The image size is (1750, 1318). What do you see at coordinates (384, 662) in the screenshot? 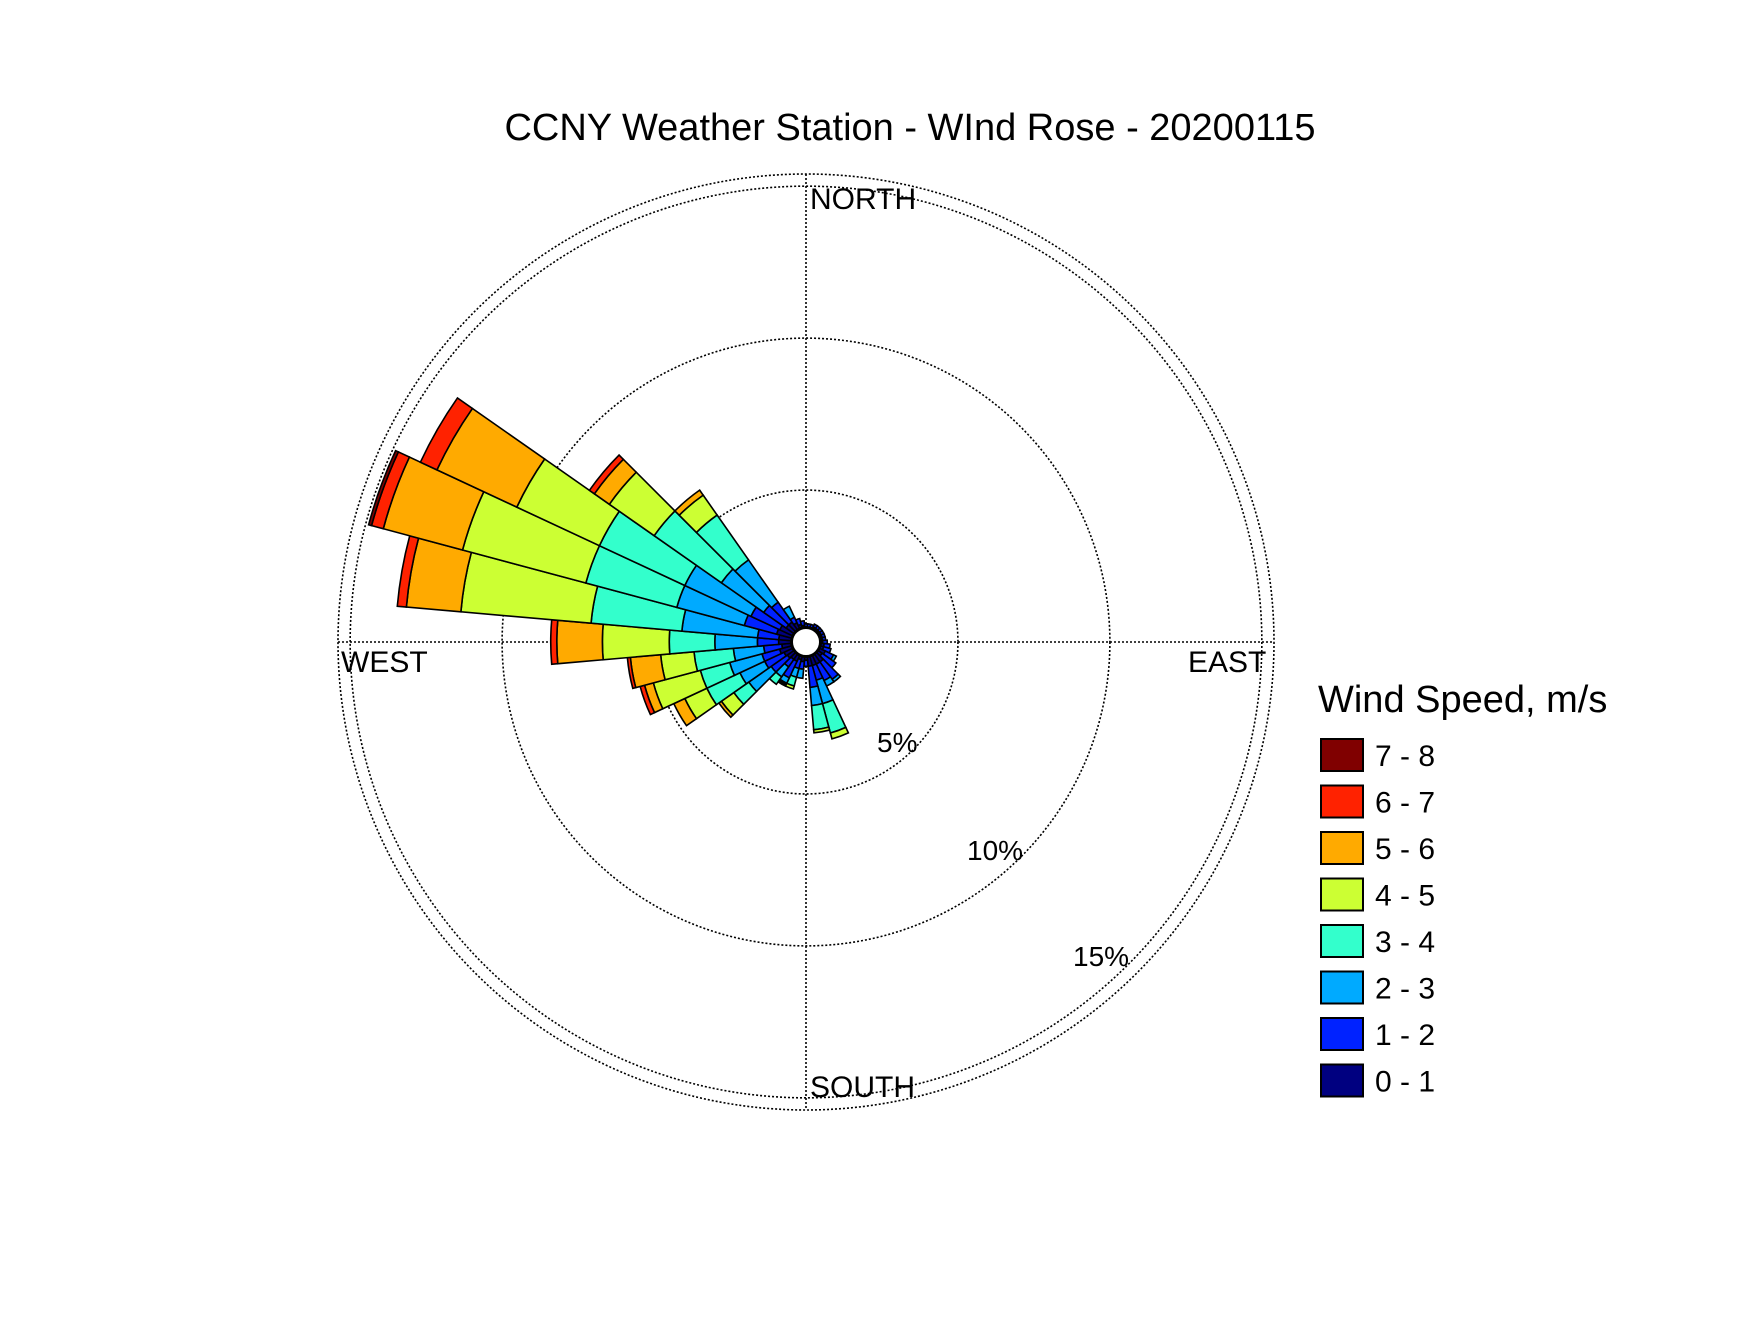
I see `direction-label-west: WEST` at bounding box center [384, 662].